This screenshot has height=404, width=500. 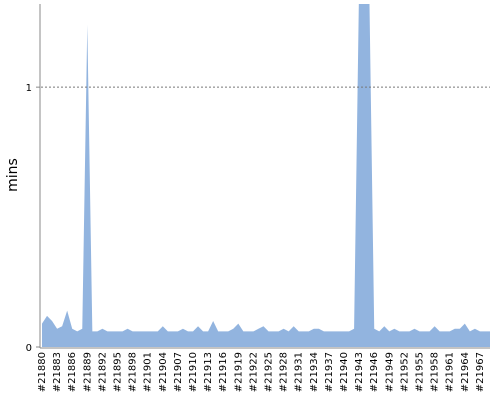 I want to click on x-tick-label: #21946, so click(x=374, y=372).